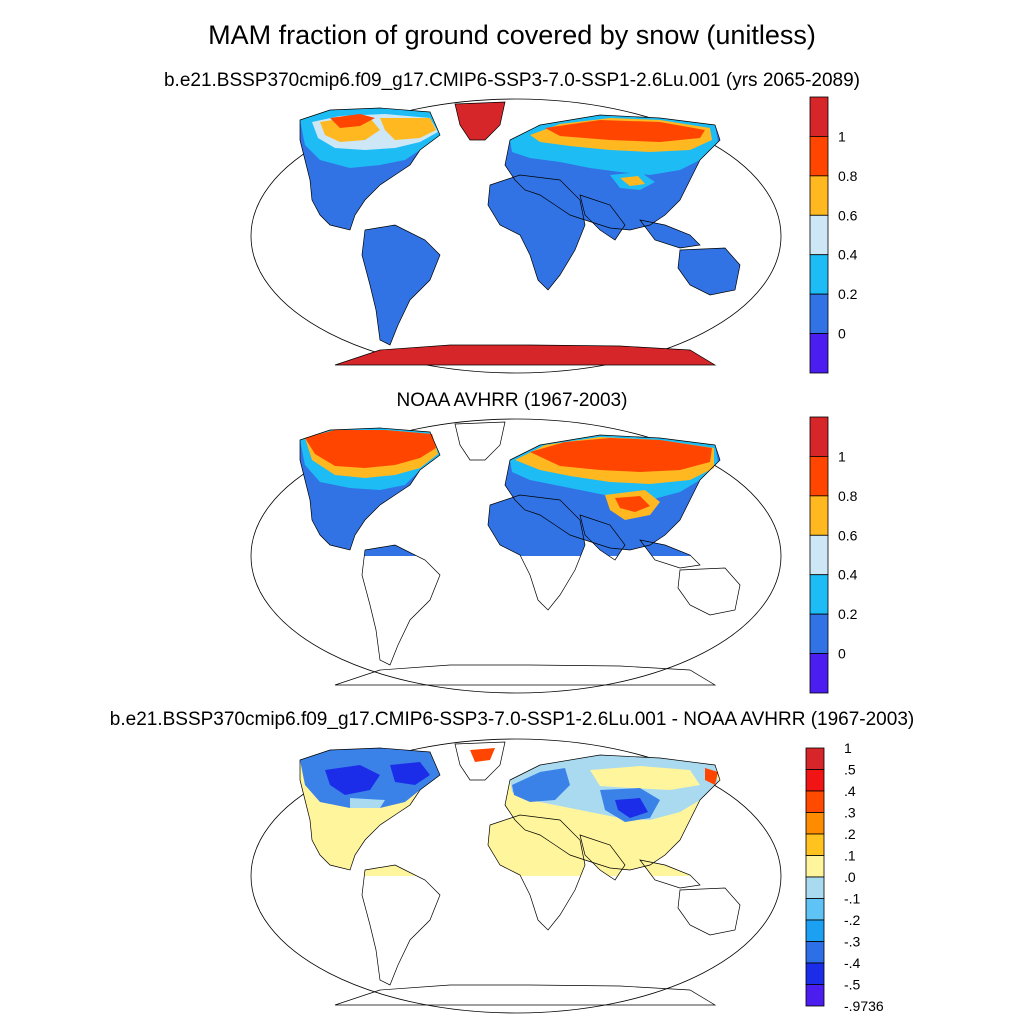 Image resolution: width=1024 pixels, height=1024 pixels. What do you see at coordinates (850, 877) in the screenshot?
I see `colorbar-label: .0` at bounding box center [850, 877].